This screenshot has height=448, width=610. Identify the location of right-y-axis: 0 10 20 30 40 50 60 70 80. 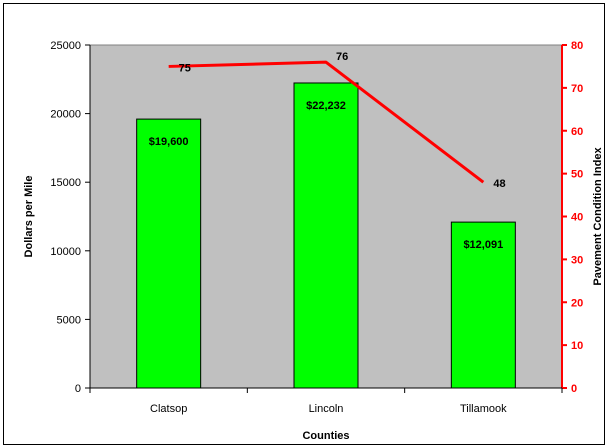
(572, 217).